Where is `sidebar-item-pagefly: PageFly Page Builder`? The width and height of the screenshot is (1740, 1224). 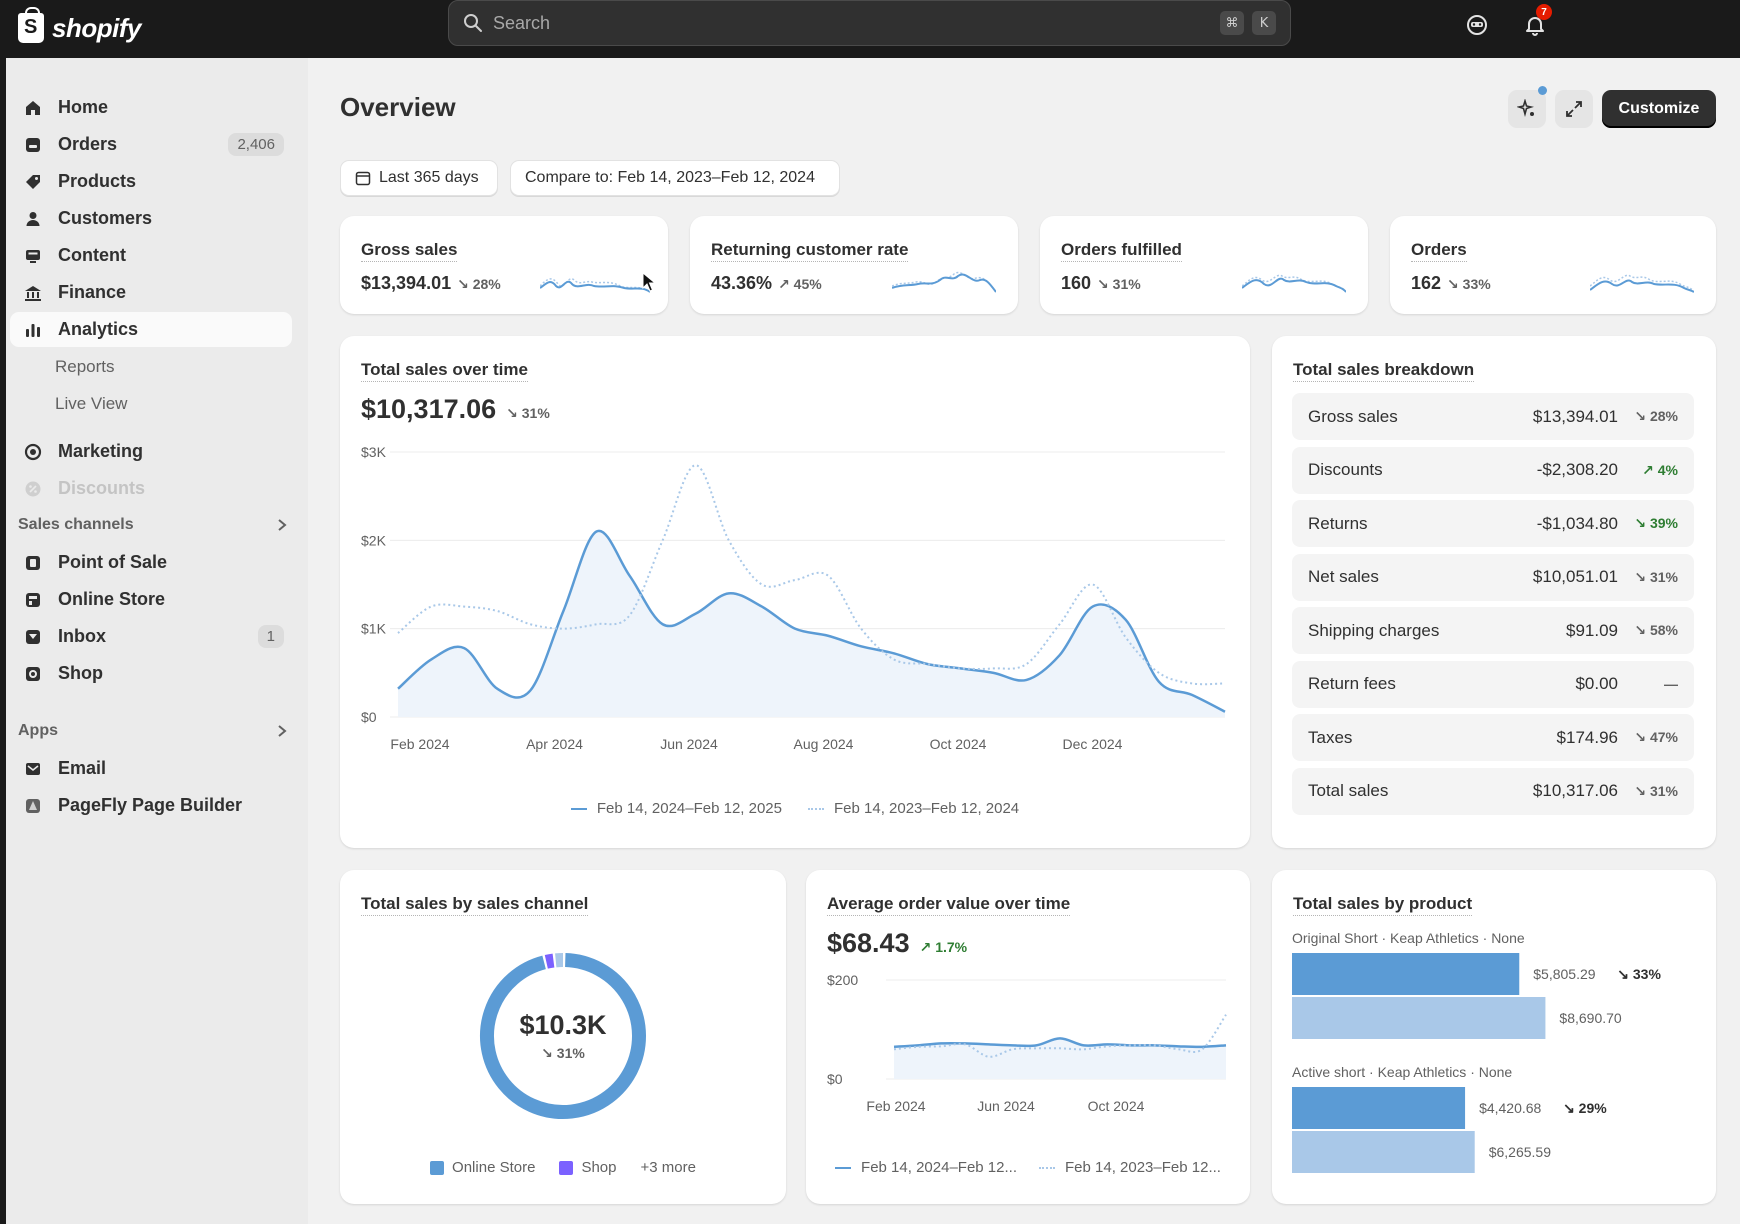
sidebar-item-pagefly: PageFly Page Builder is located at coordinates (151, 805).